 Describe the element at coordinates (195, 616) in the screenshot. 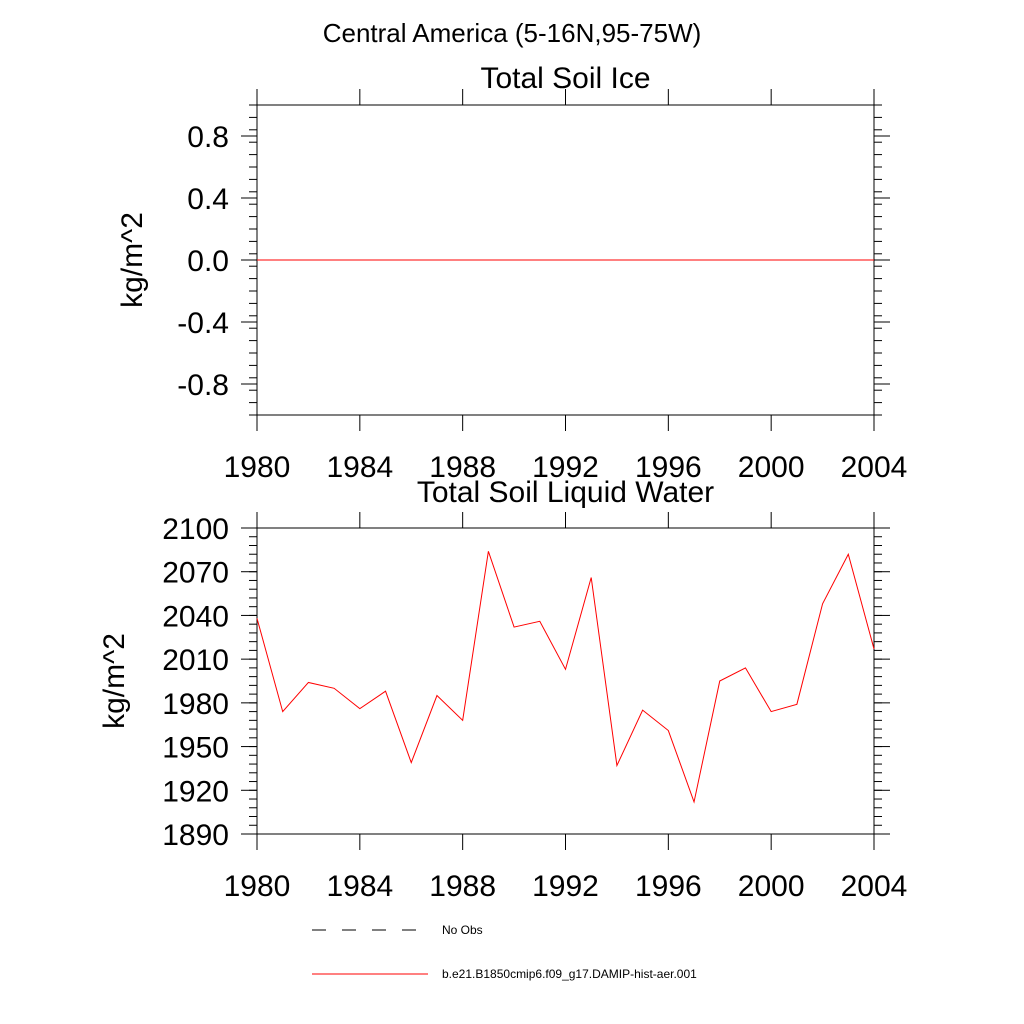

I see `y-tick-label: 2040` at that location.